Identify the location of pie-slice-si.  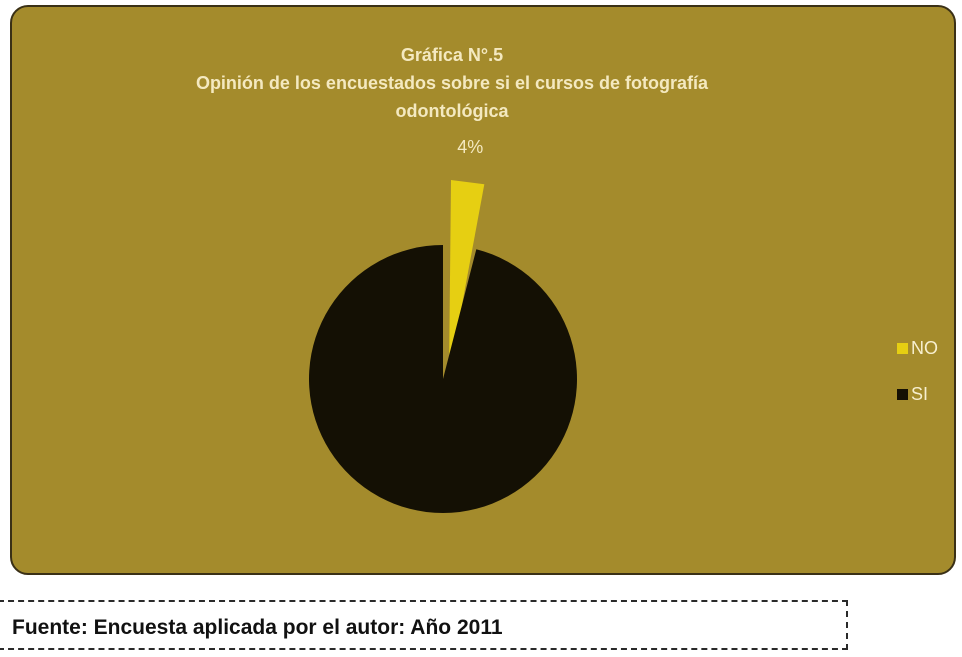
(443, 378).